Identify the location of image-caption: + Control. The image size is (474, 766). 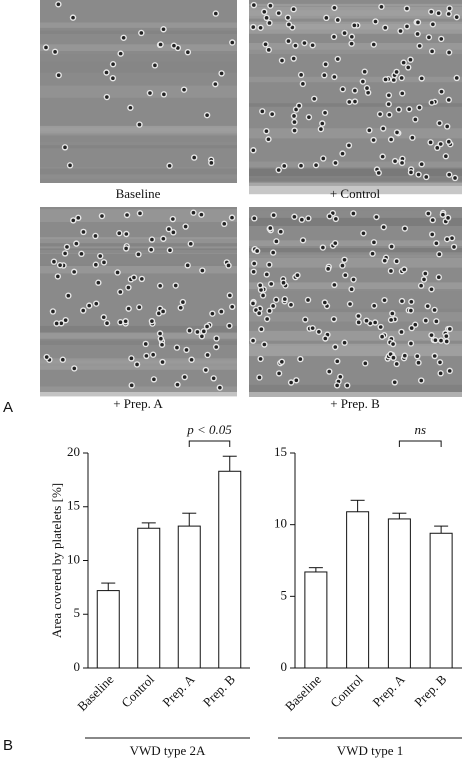
(355, 193).